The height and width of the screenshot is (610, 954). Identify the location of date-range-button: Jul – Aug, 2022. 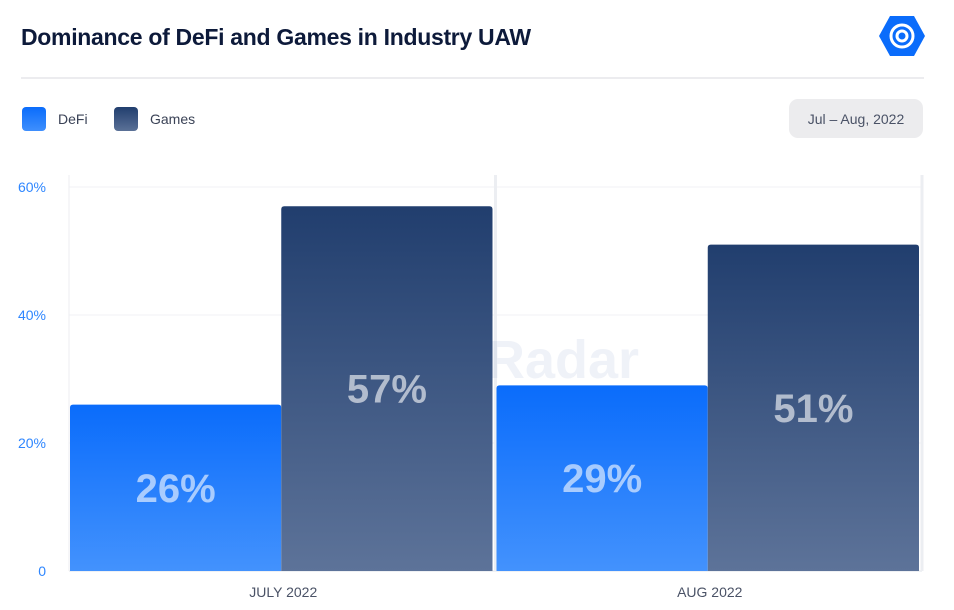
(856, 118).